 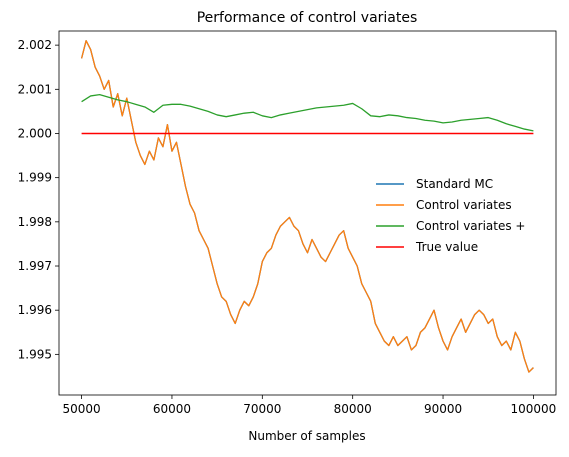 What do you see at coordinates (446, 247) in the screenshot?
I see `legend-label-true-value: True value` at bounding box center [446, 247].